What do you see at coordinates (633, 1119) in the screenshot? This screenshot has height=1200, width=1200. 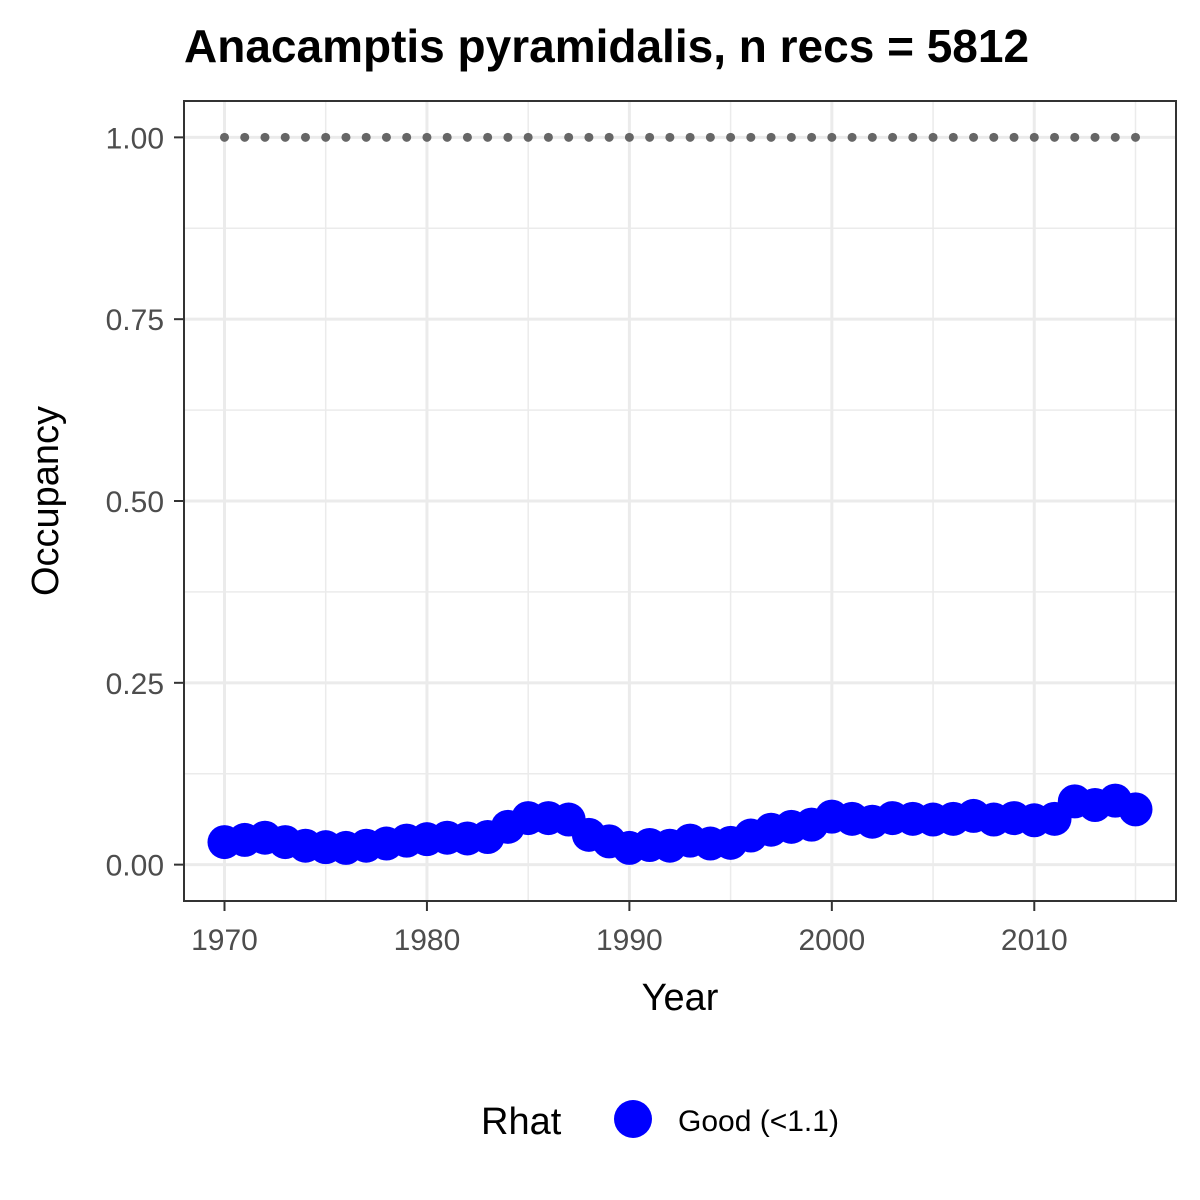 I see `legend-key-good` at bounding box center [633, 1119].